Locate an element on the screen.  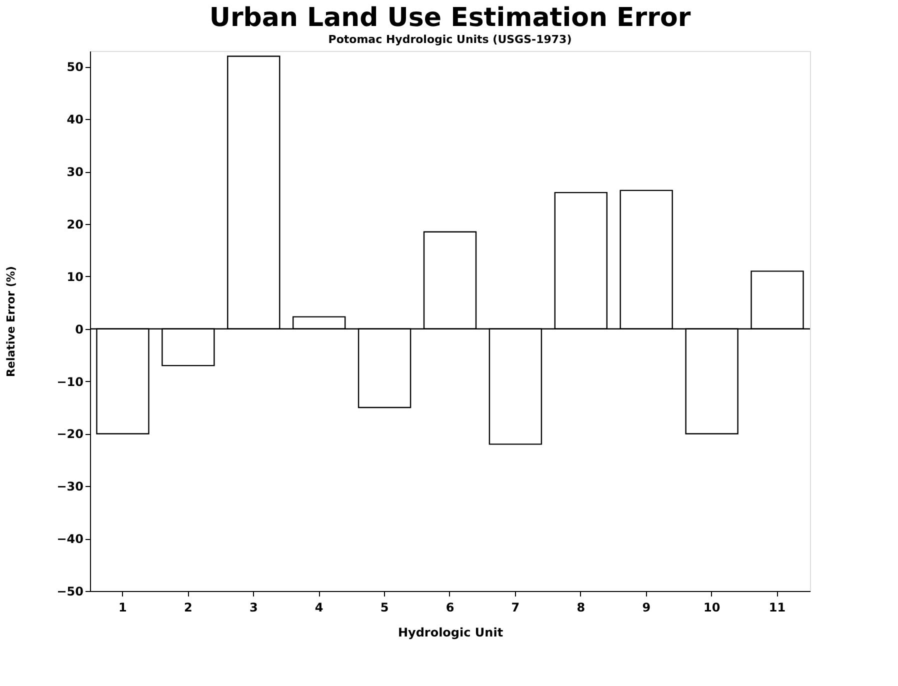
y-tick-label: −50 is located at coordinates (70, 591).